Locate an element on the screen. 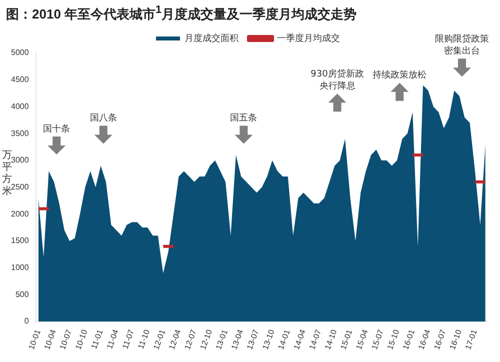  x-tick-label: 10-07 is located at coordinates (66, 339).